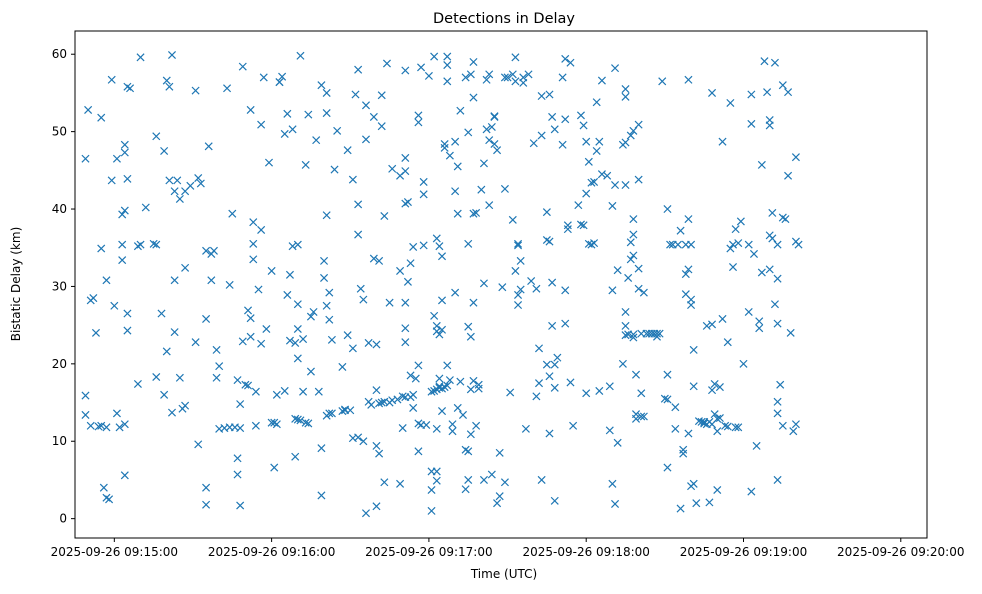 This screenshot has width=982, height=594. Describe the element at coordinates (271, 552) in the screenshot. I see `x-tick-label: 2025-09-26 09:16:00` at that location.